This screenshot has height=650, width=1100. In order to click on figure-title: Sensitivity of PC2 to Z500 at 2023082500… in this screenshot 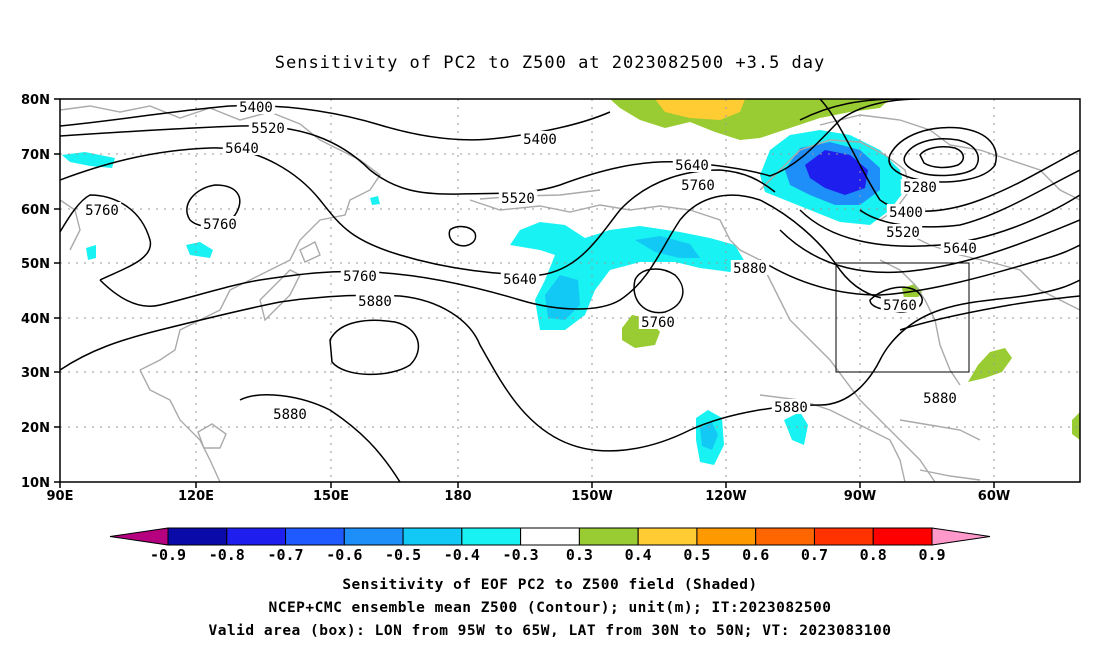, I will do `click(550, 63)`.